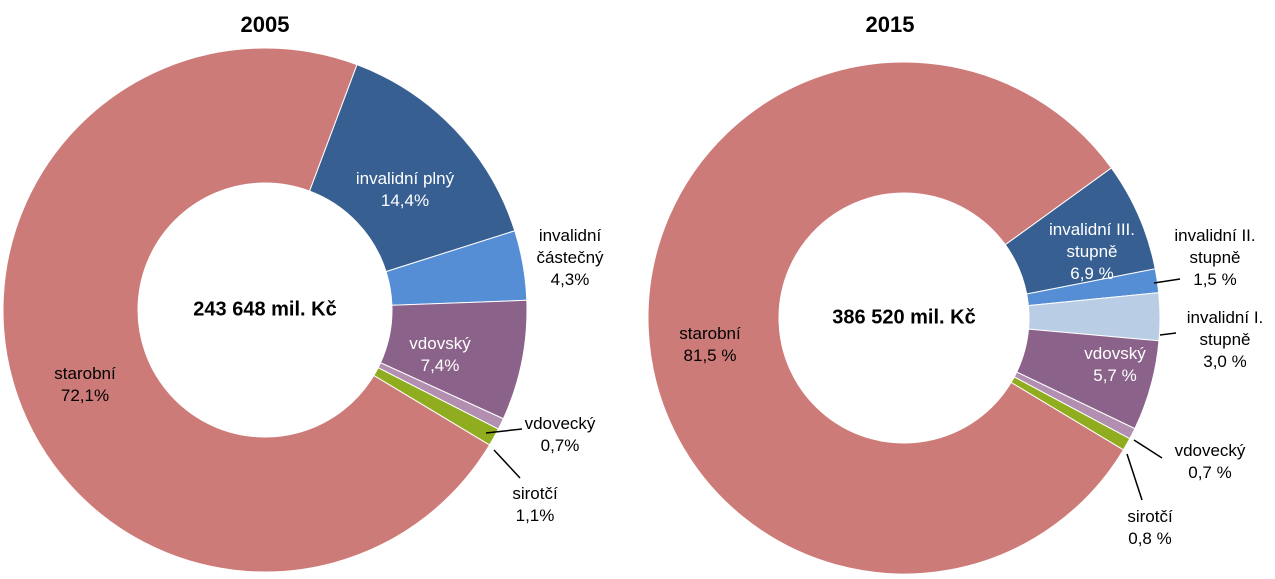 This screenshot has height=579, width=1275. I want to click on slice-label: sirotčí 1,1%, so click(535, 505).